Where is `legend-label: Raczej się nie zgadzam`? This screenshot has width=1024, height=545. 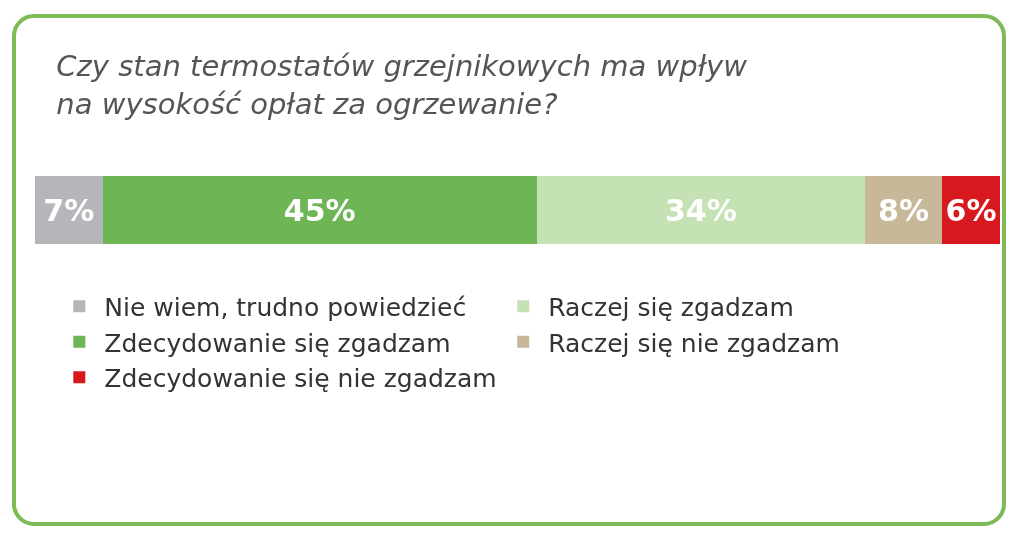
legend-label: Raczej się nie zgadzam is located at coordinates (694, 343).